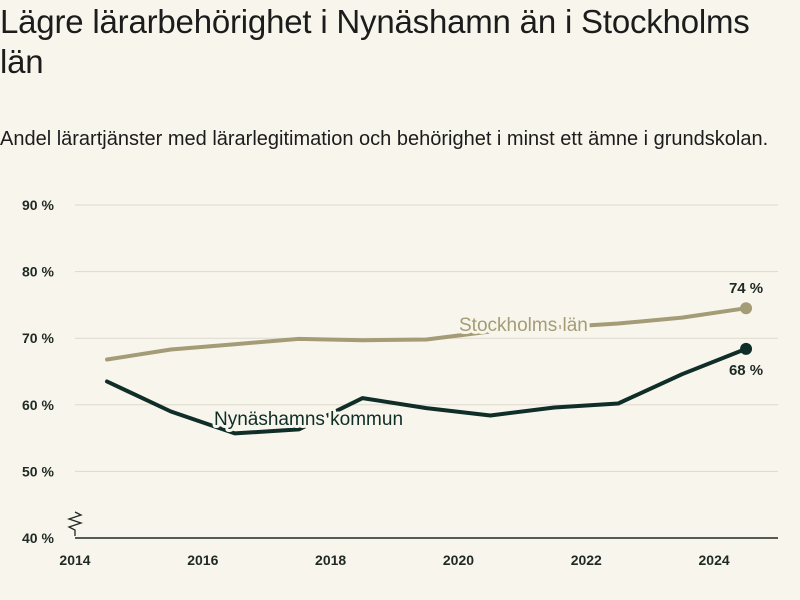 This screenshot has width=800, height=600. Describe the element at coordinates (38, 205) in the screenshot. I see `y-tick-label: 90 %` at that location.